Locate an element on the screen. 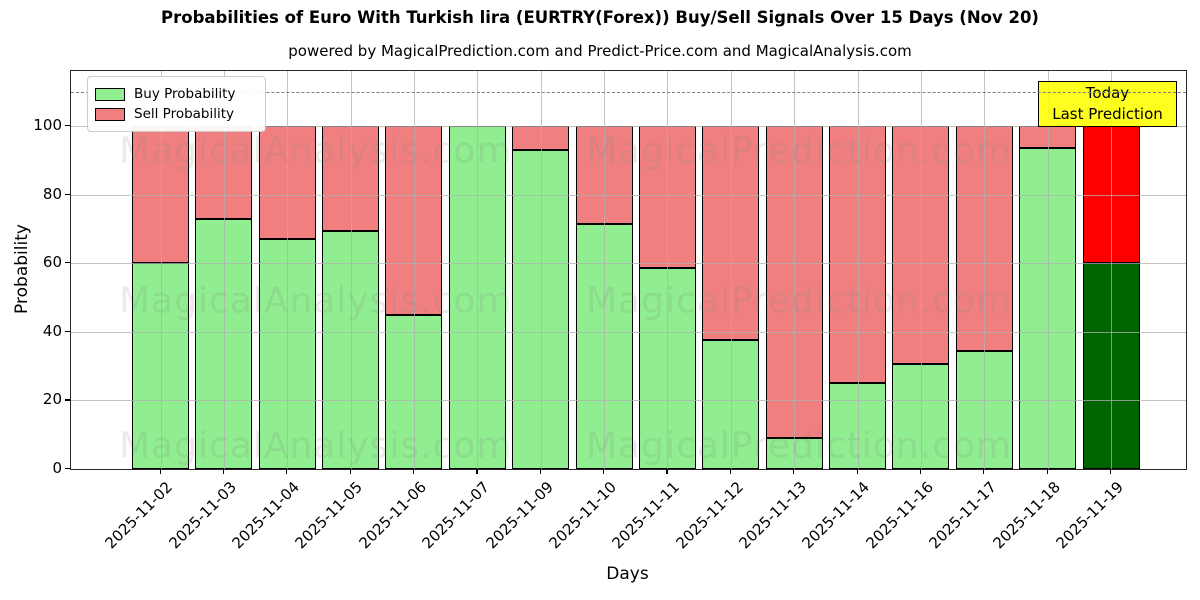 Image resolution: width=1200 pixels, height=600 pixels. x-tick-label: 2025-11-16 is located at coordinates (899, 515).